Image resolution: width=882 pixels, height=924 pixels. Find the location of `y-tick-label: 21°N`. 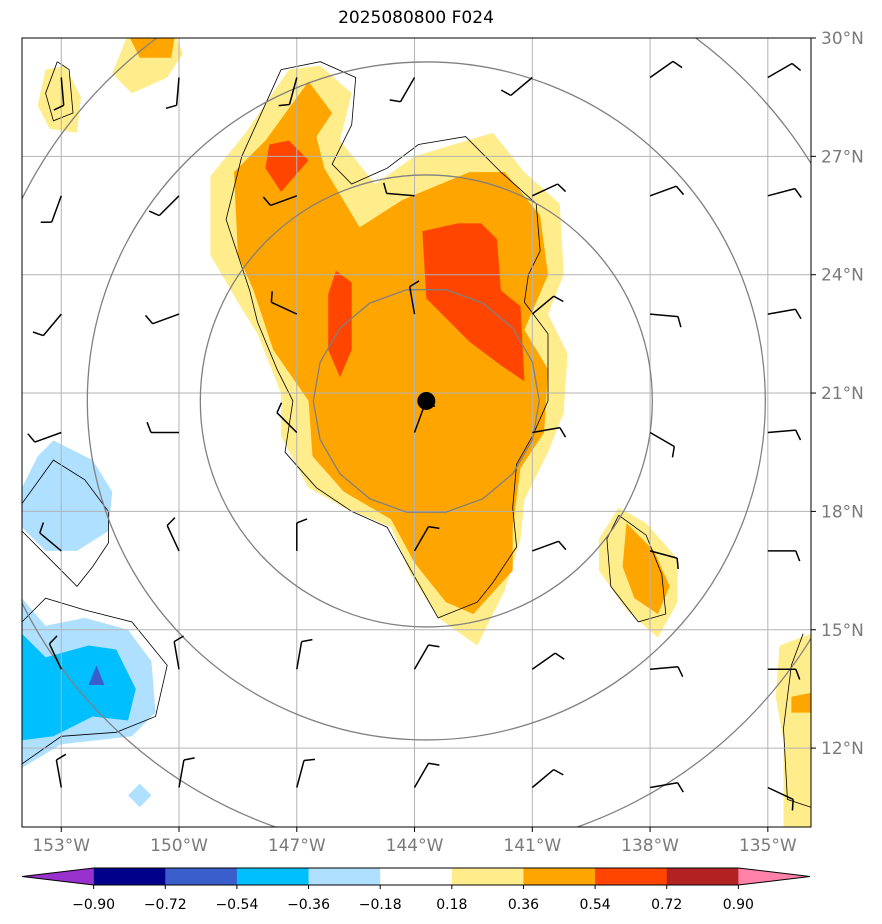

y-tick-label: 21°N is located at coordinates (842, 394).